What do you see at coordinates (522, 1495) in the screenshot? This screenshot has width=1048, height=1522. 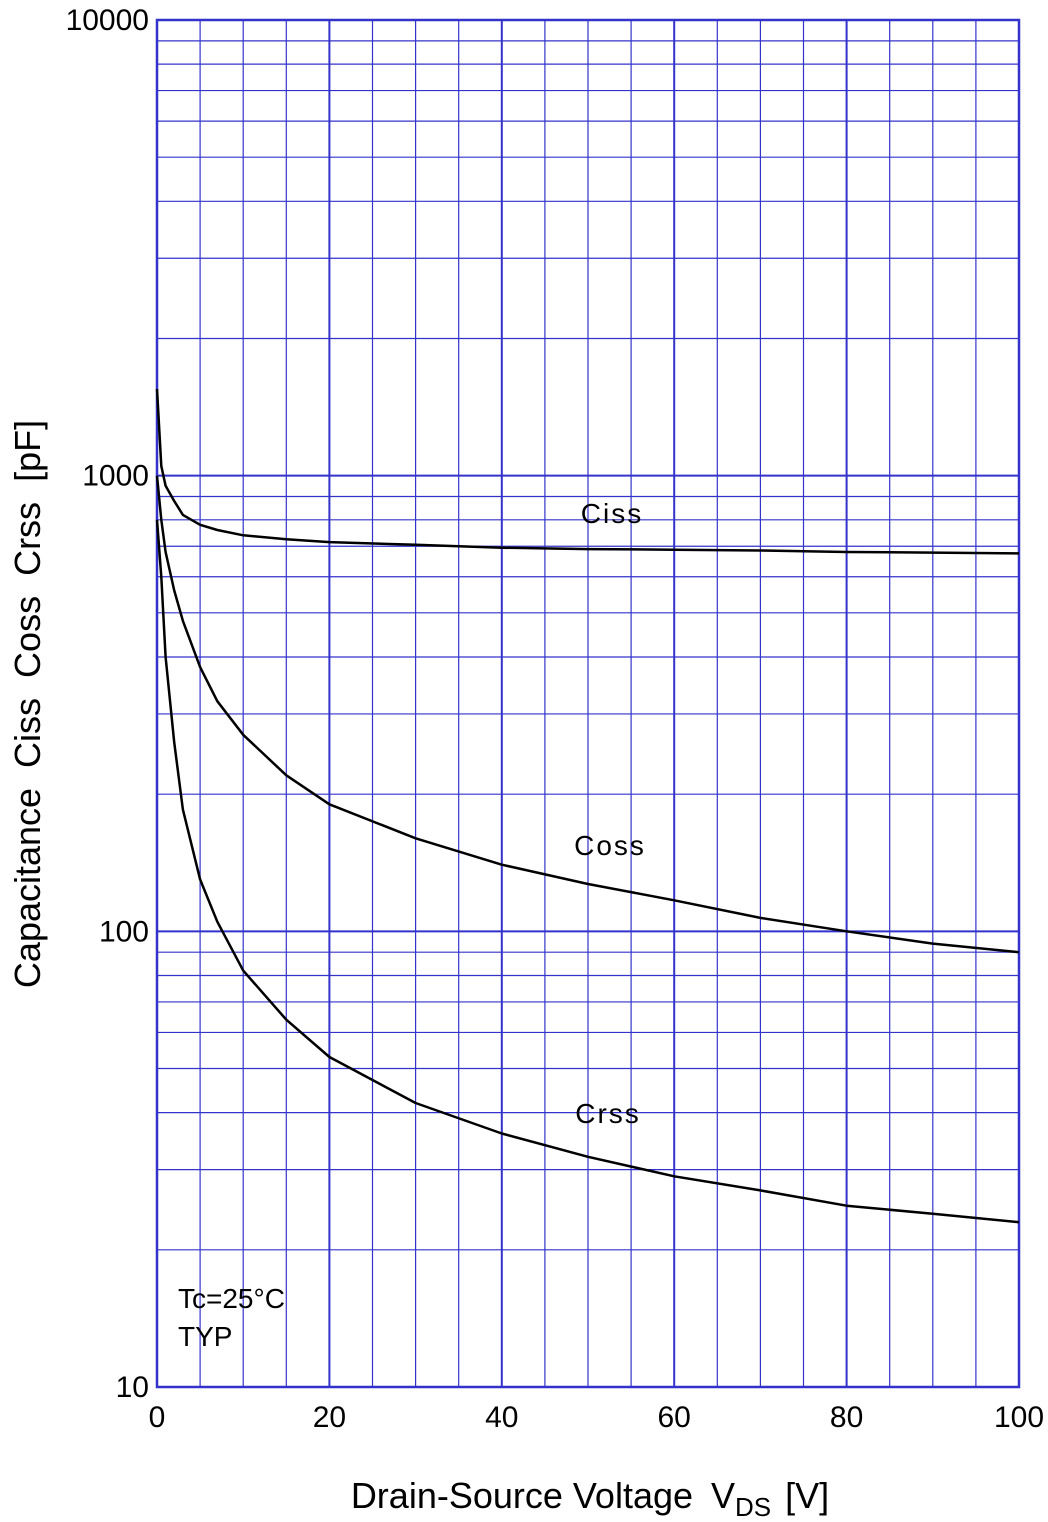 I see `x-axis-label: Drain-Source Voltage` at bounding box center [522, 1495].